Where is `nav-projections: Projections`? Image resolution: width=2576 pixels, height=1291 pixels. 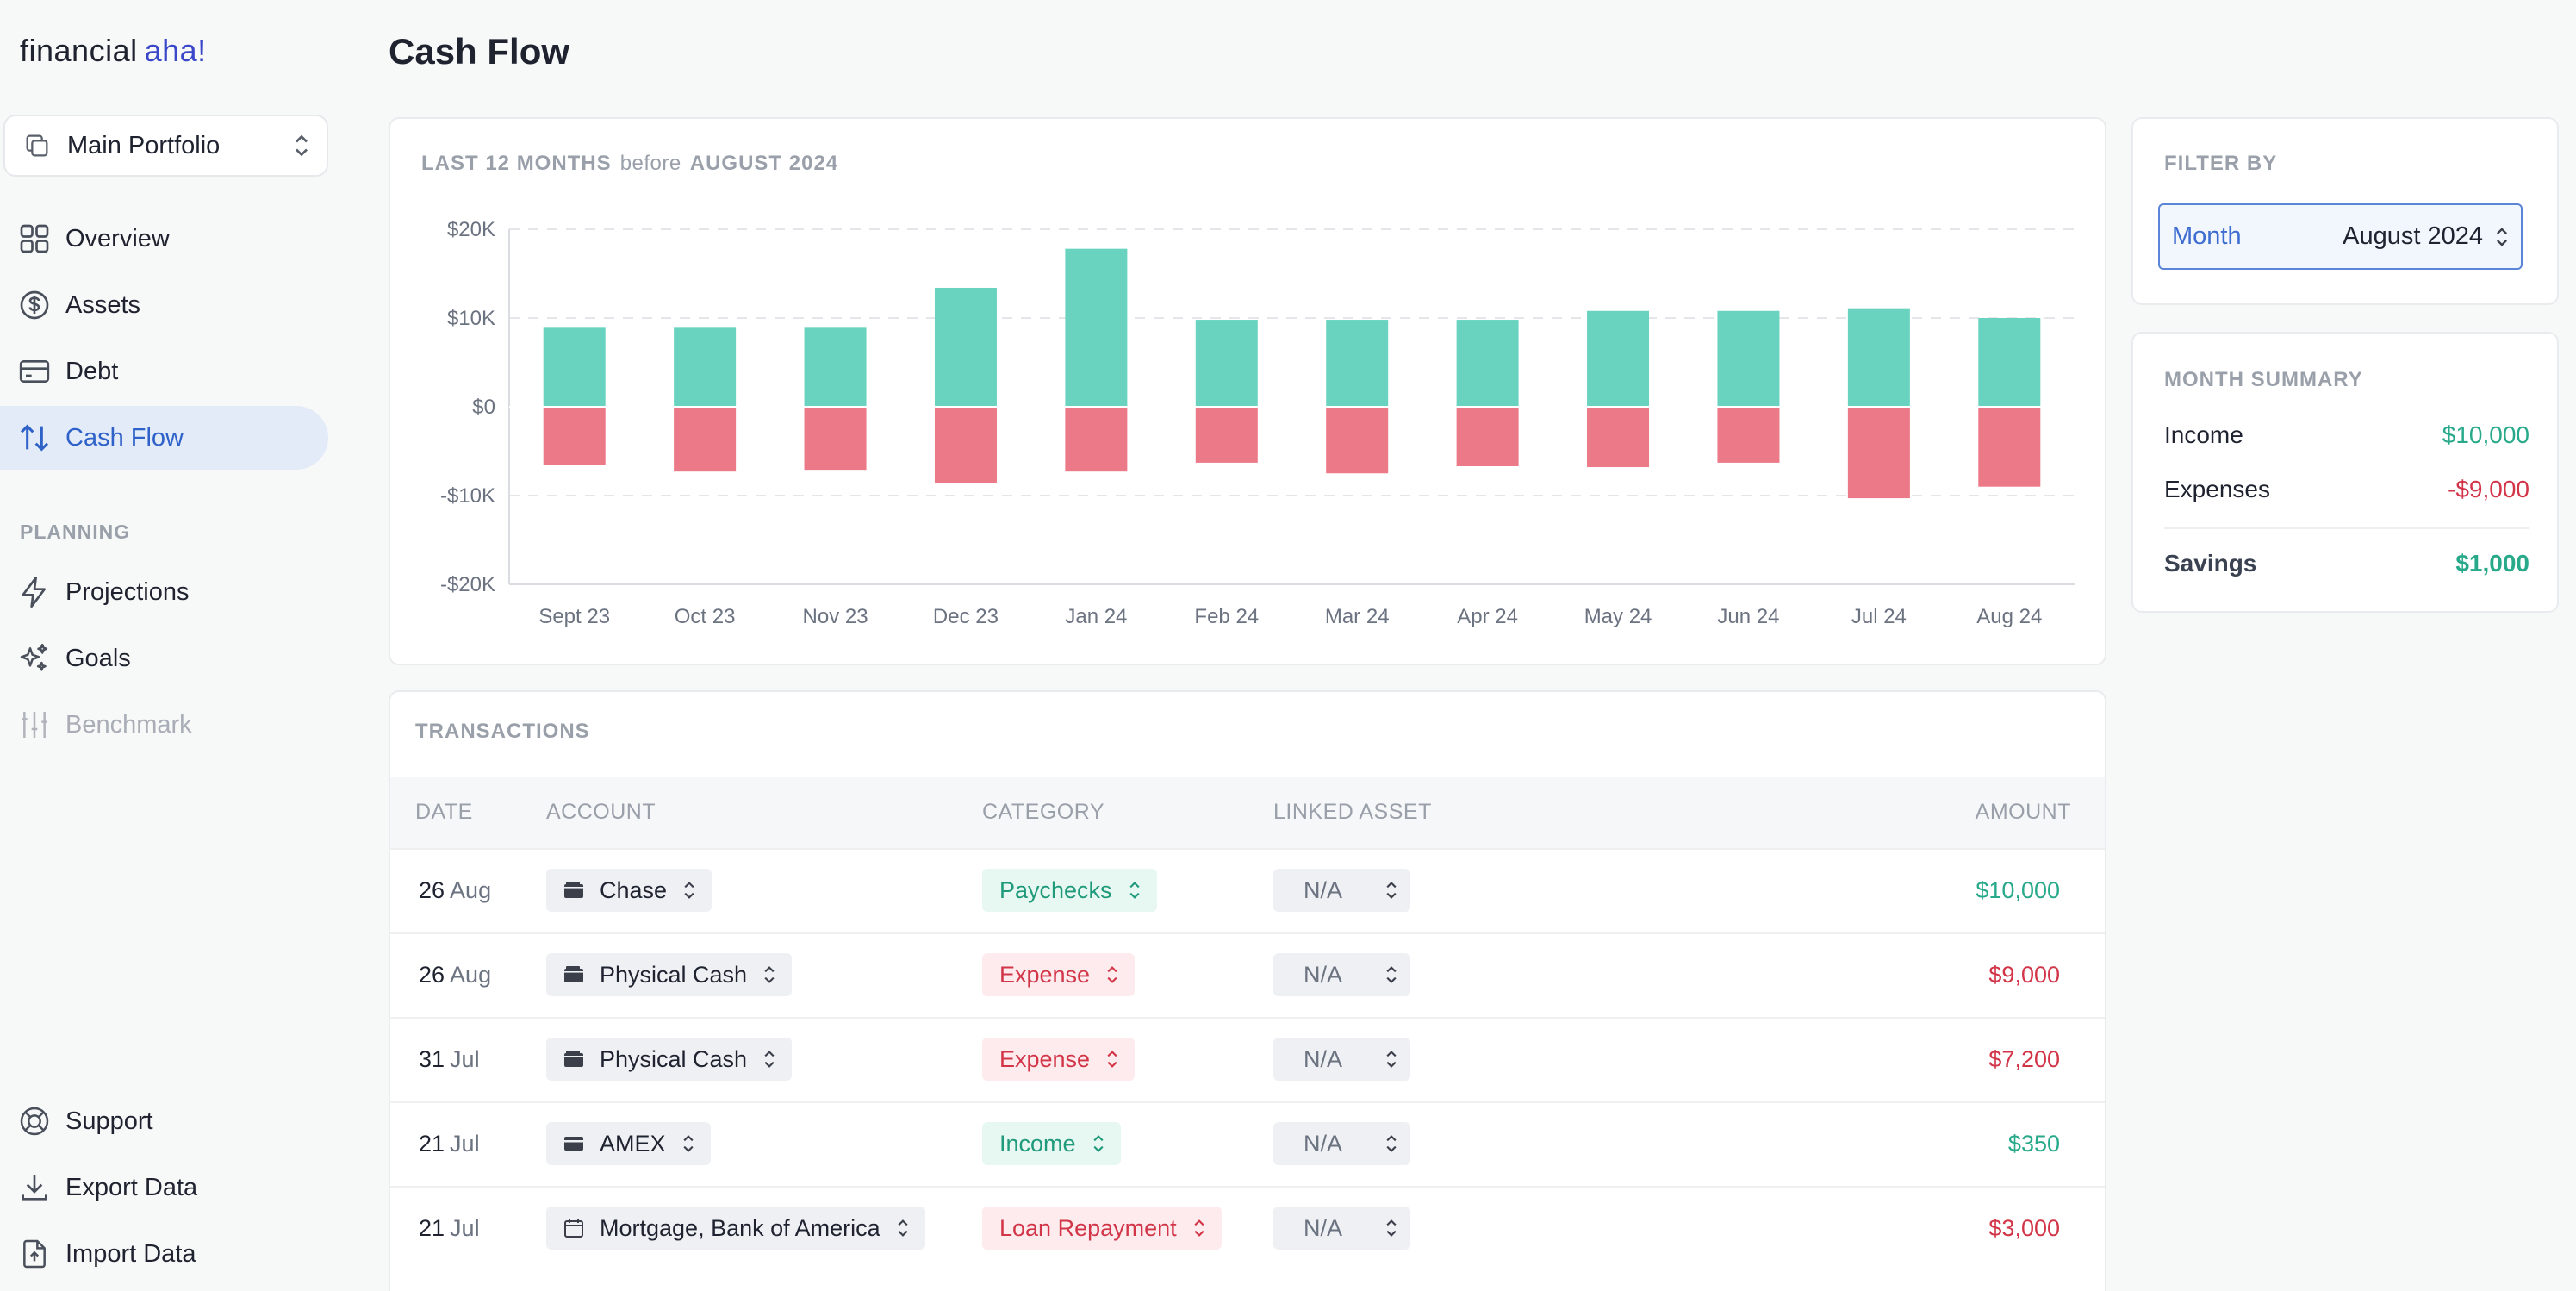
nav-projections: Projections is located at coordinates (164, 592).